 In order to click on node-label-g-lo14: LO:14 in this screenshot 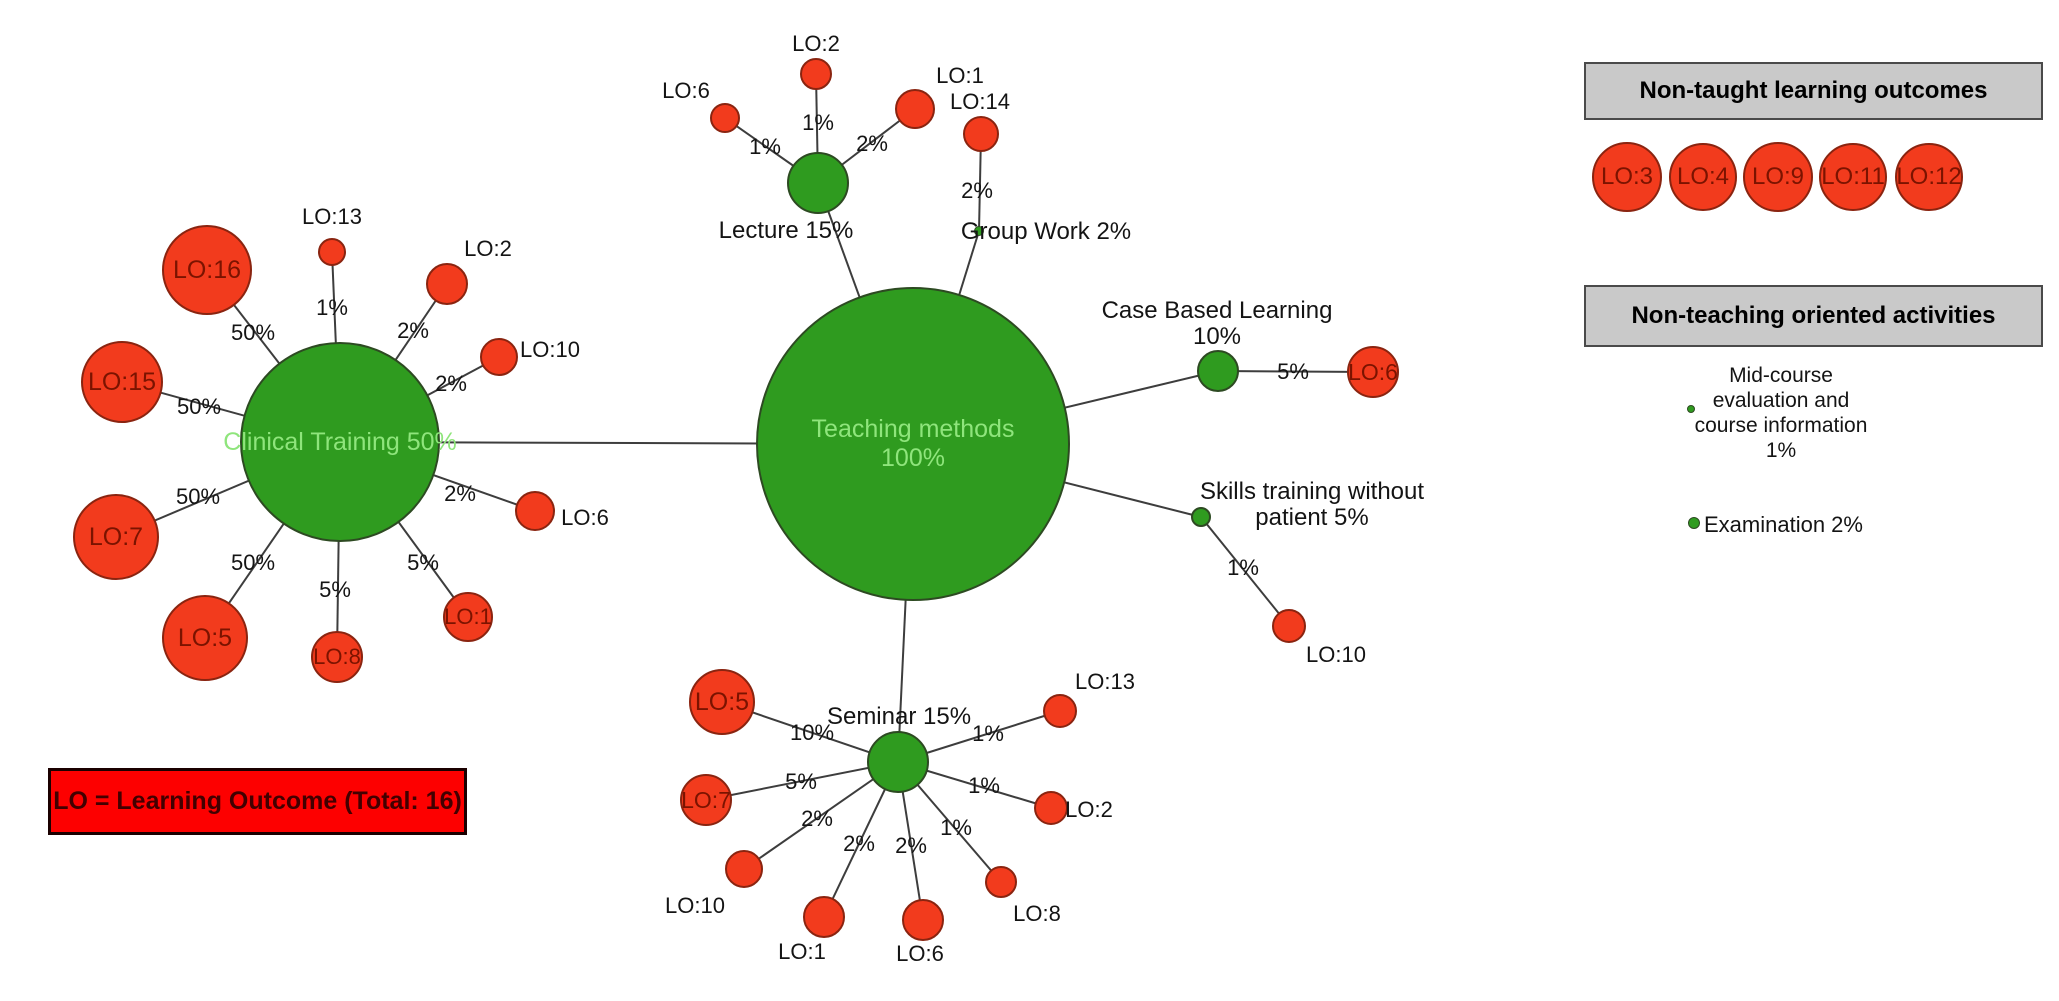, I will do `click(980, 101)`.